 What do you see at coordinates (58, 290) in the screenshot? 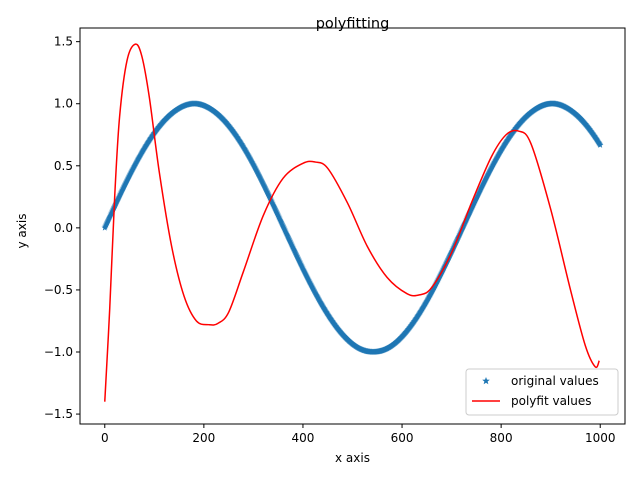
I see `y-tick-label: −0.5` at bounding box center [58, 290].